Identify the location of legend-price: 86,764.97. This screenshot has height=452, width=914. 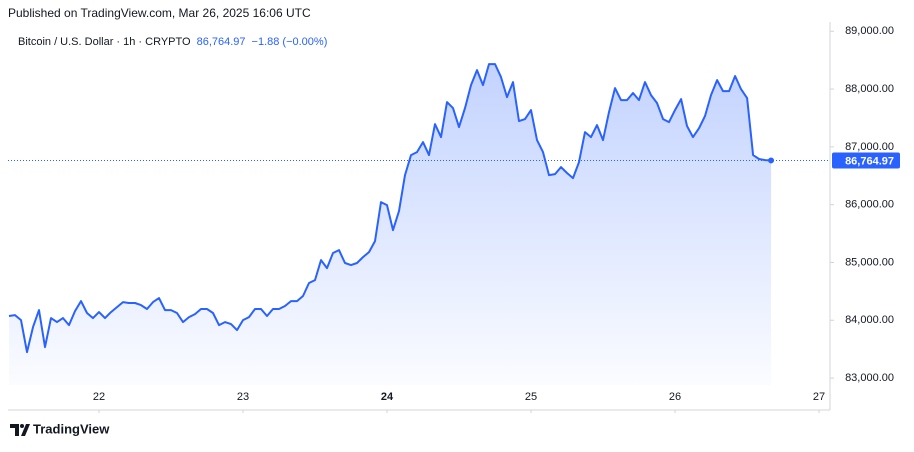
(221, 42).